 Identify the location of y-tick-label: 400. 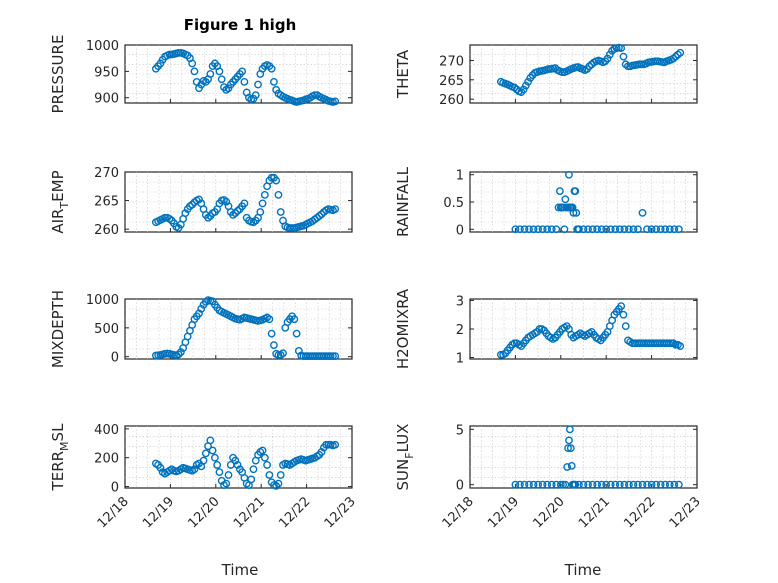
(106, 430).